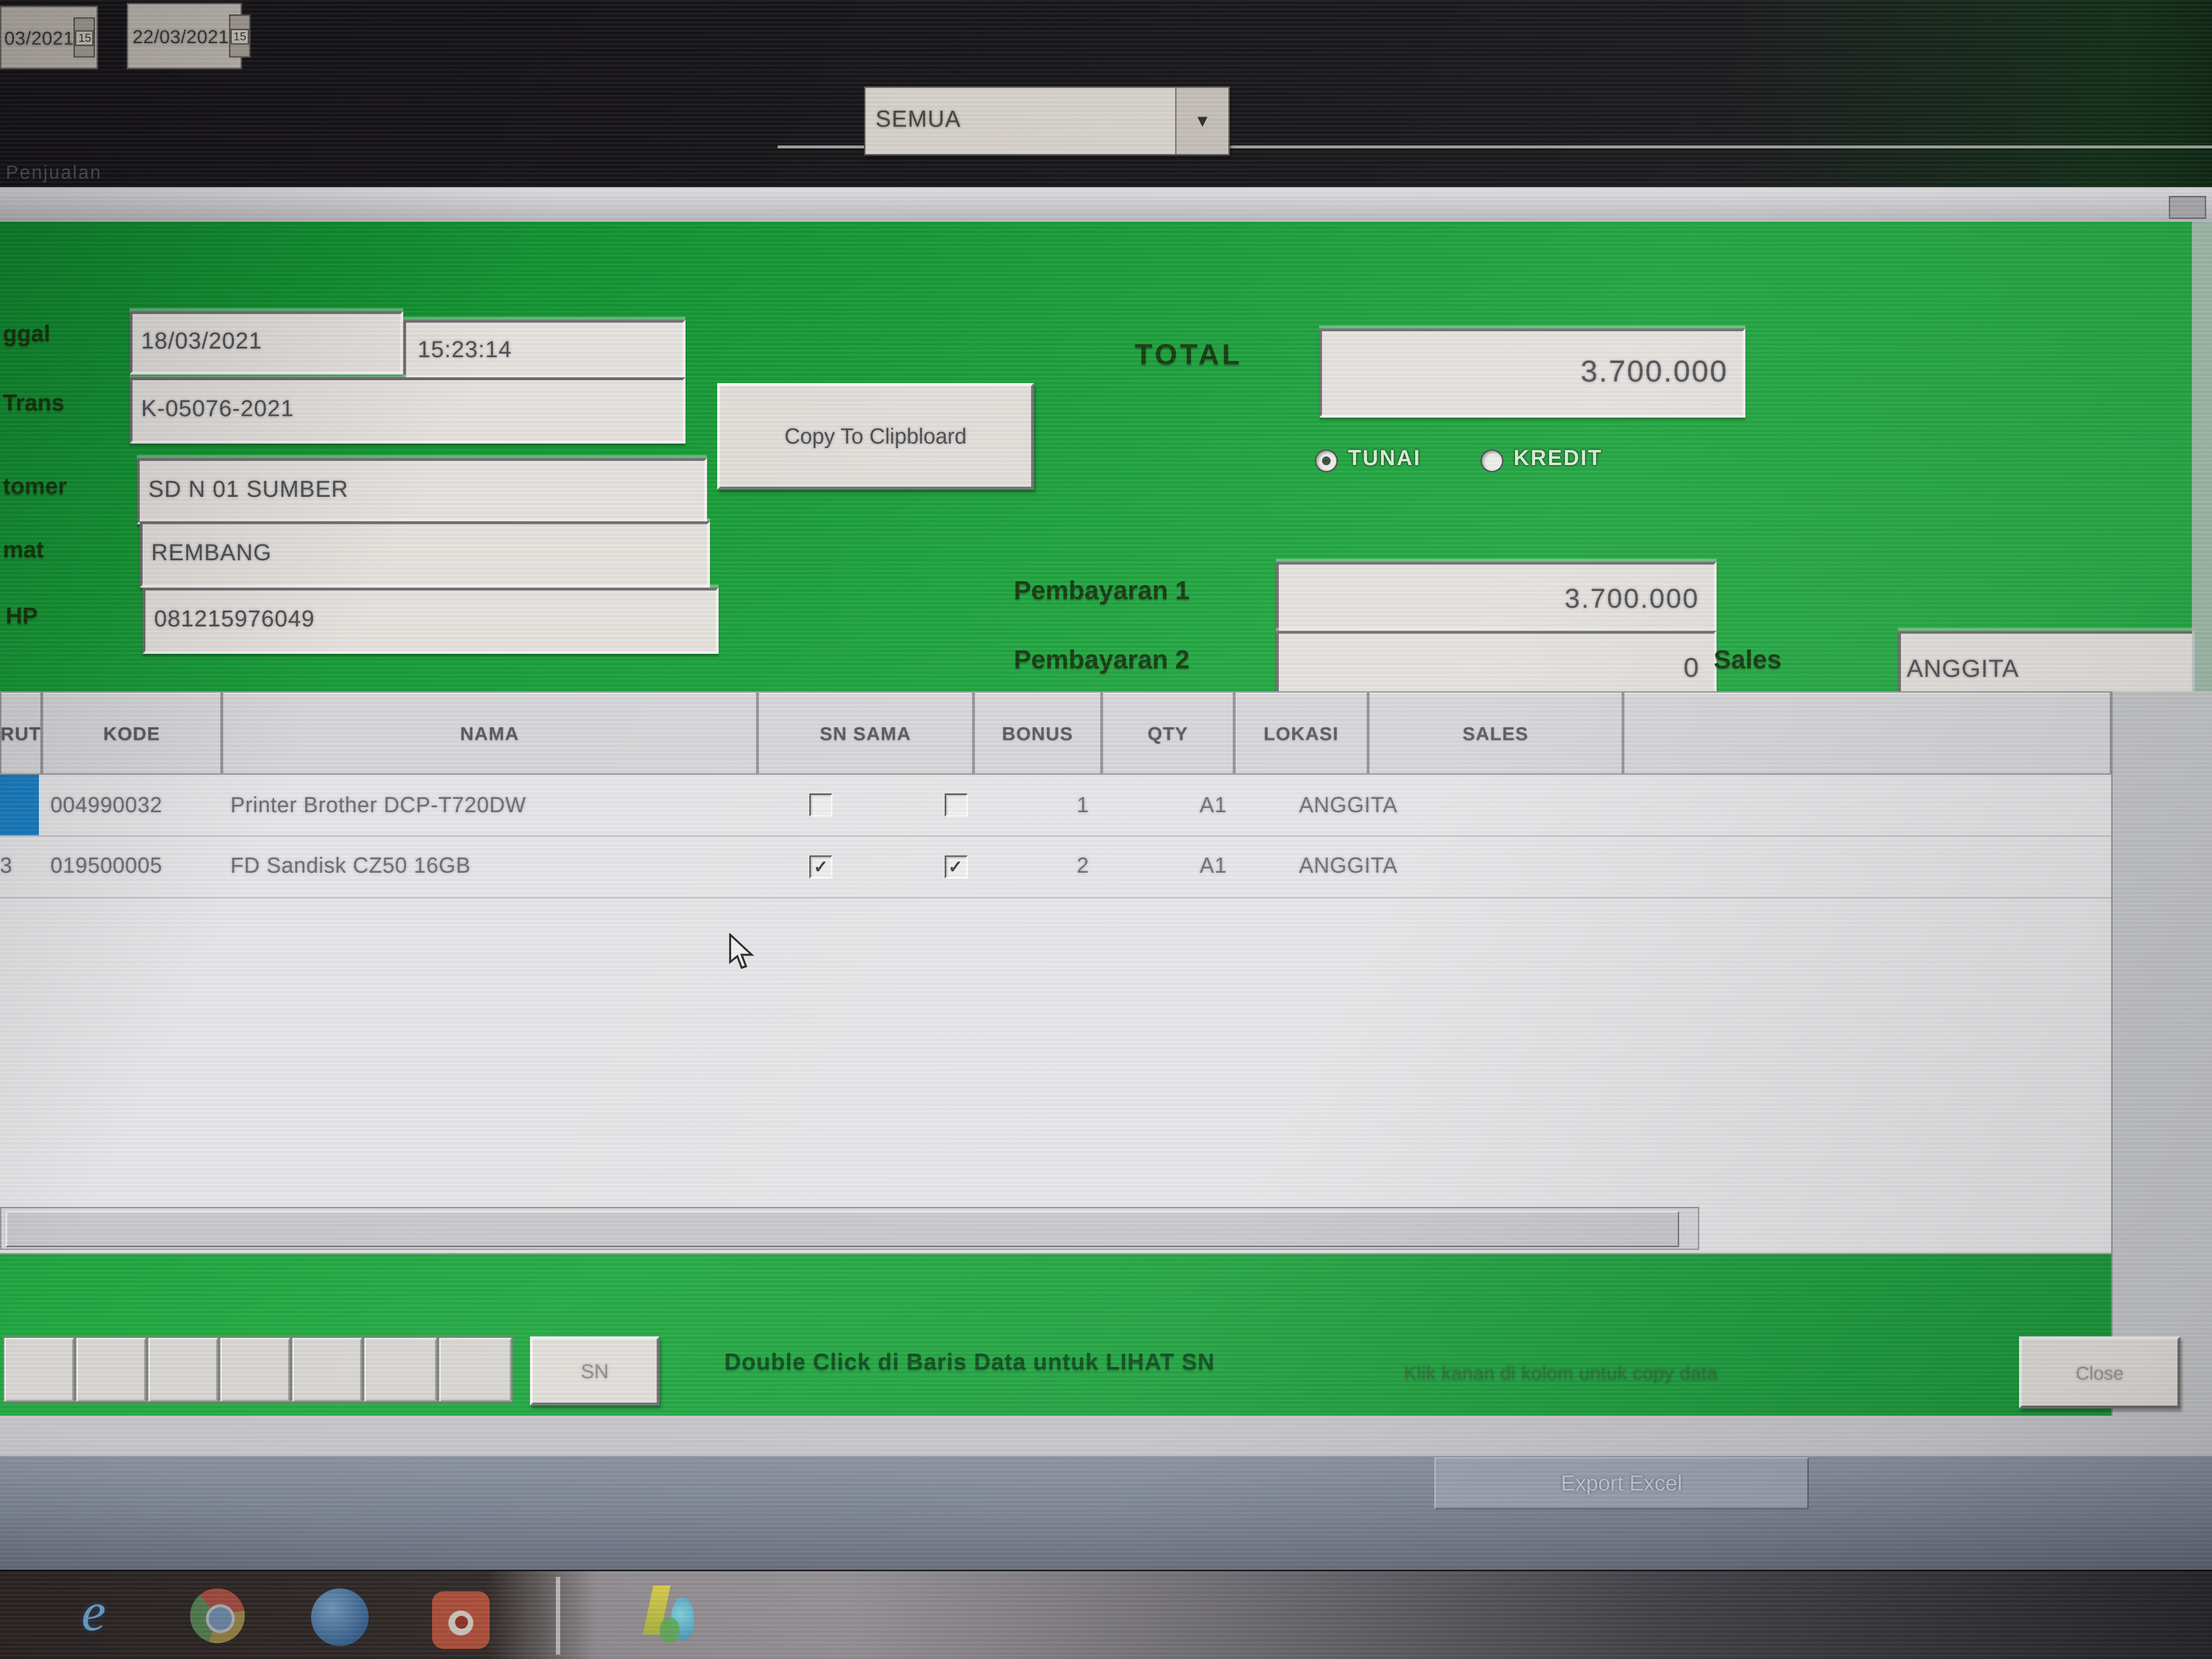  What do you see at coordinates (211, 554) in the screenshot?
I see `alamat-value: REMBANG` at bounding box center [211, 554].